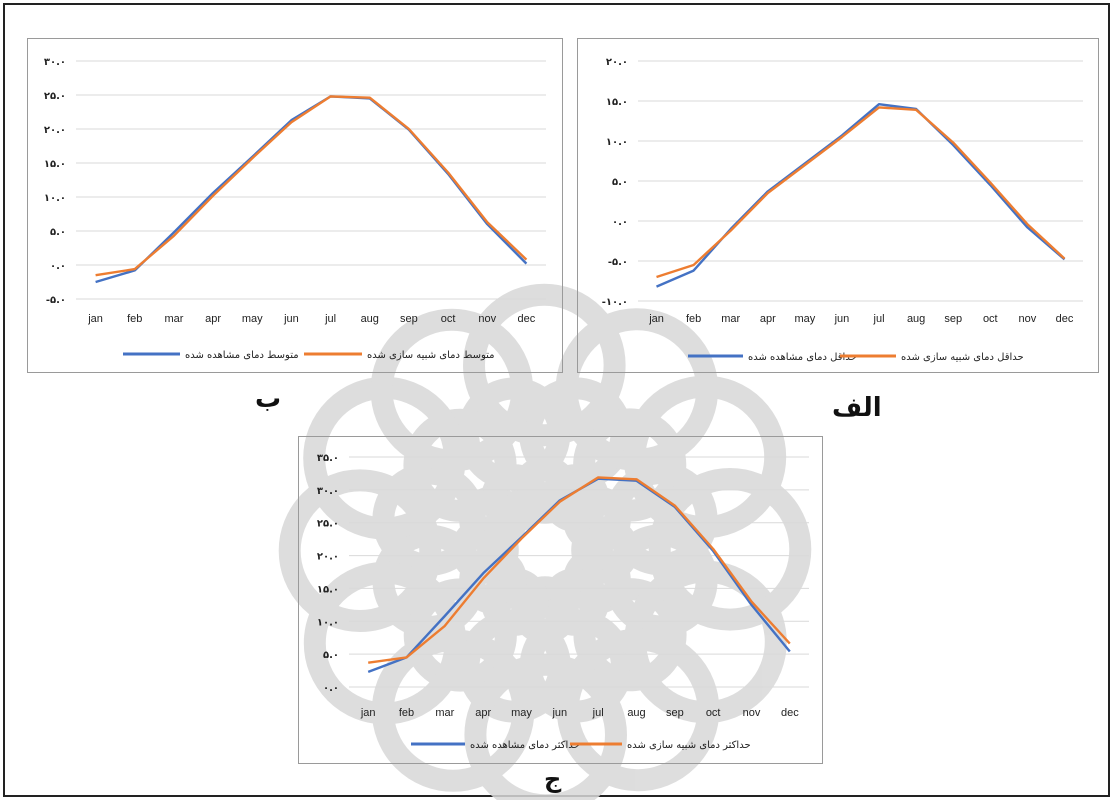  Describe the element at coordinates (268, 399) in the screenshot. I see `panel-label-b: ب` at that location.